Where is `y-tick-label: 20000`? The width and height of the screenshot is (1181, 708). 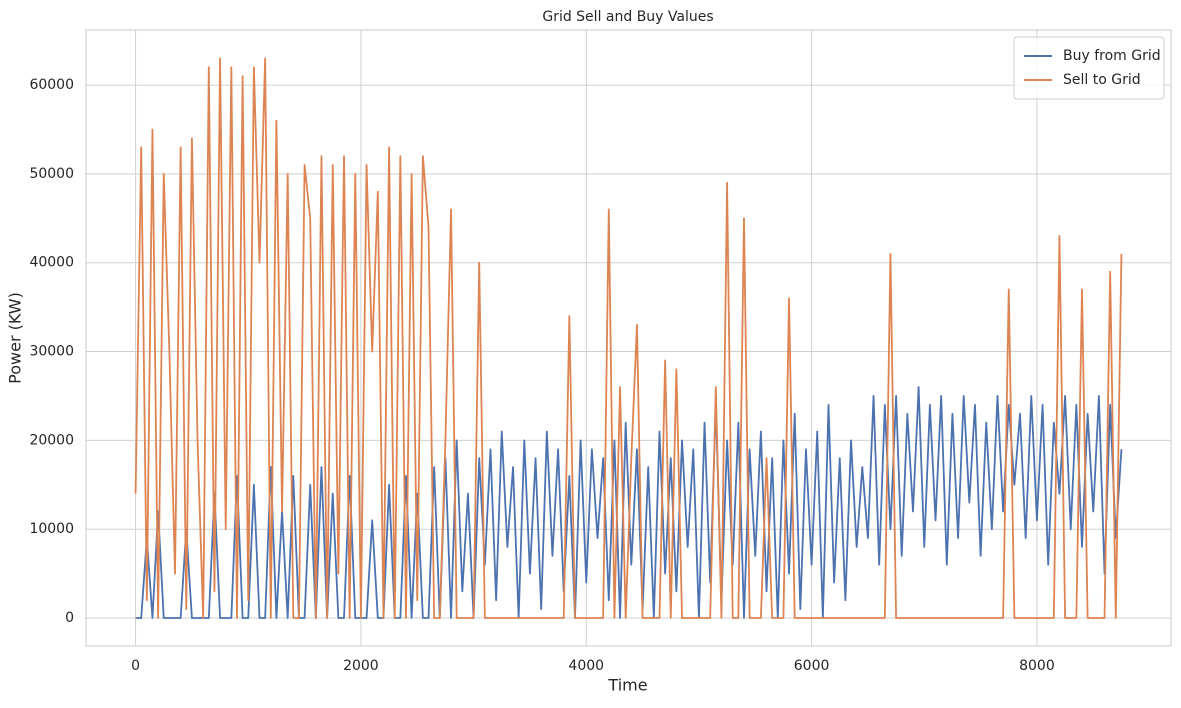 y-tick-label: 20000 is located at coordinates (51, 440).